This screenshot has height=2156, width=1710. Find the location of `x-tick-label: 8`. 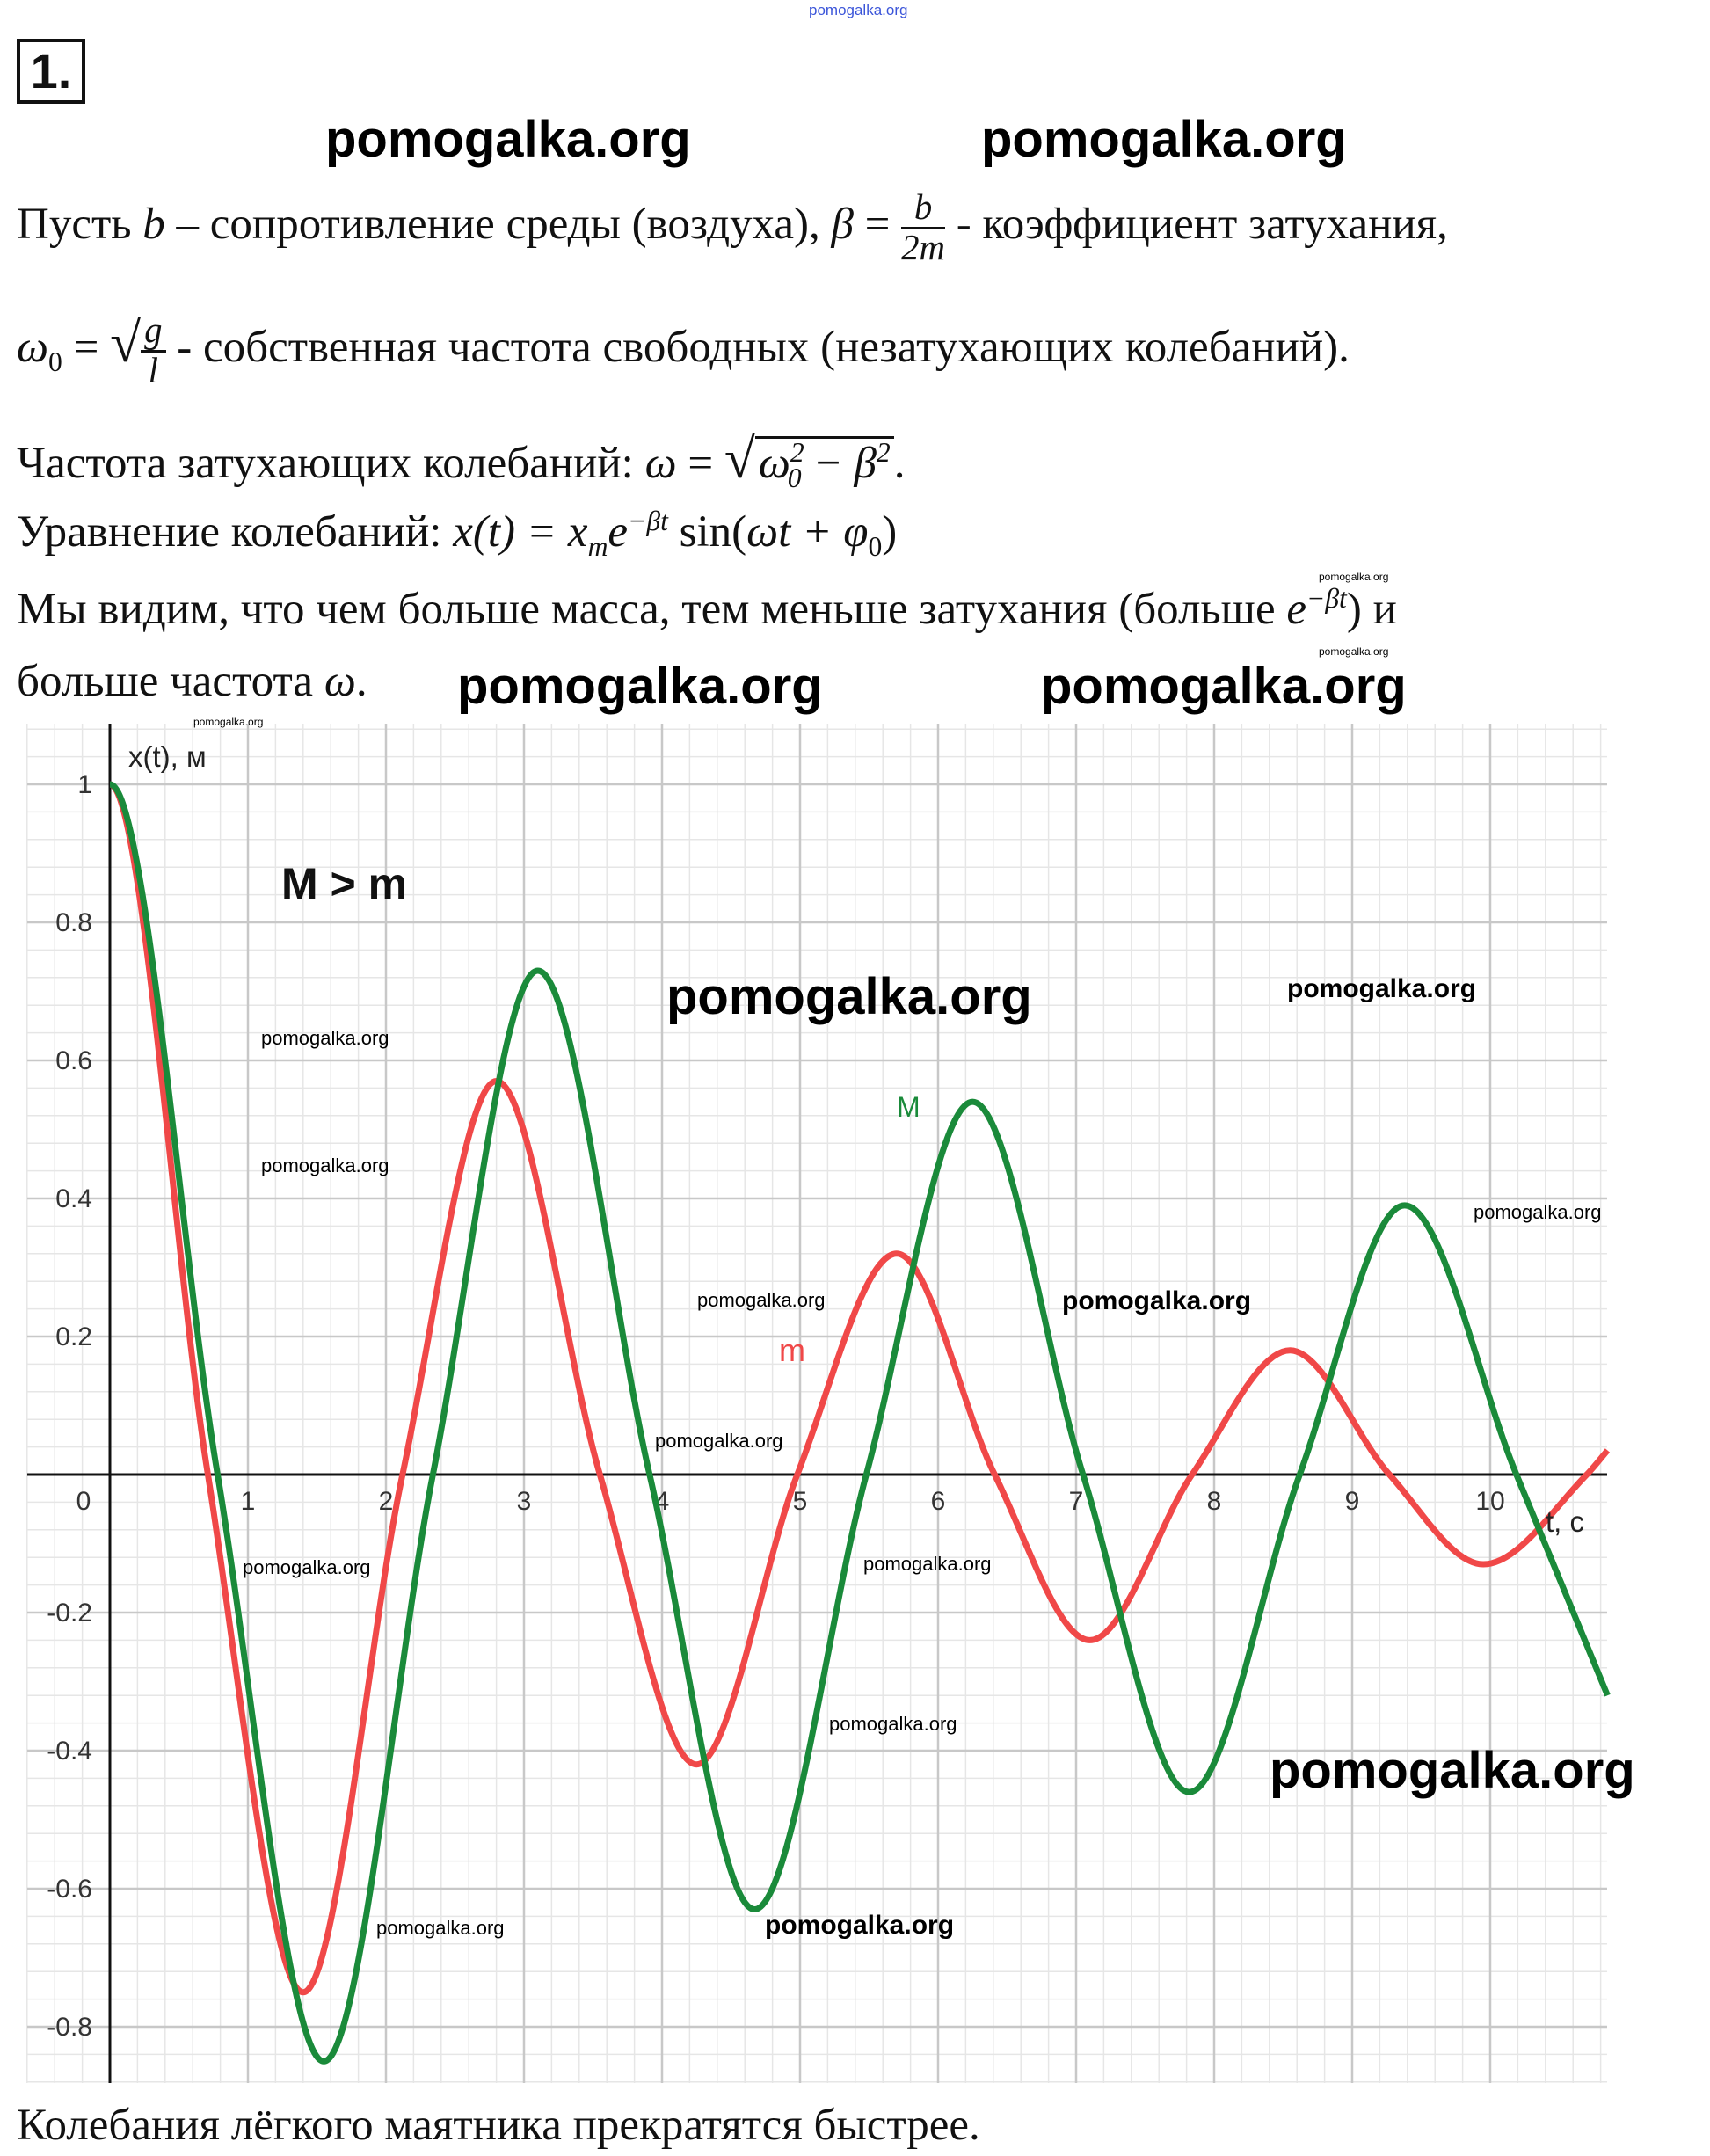

x-tick-label: 8 is located at coordinates (1214, 1501).